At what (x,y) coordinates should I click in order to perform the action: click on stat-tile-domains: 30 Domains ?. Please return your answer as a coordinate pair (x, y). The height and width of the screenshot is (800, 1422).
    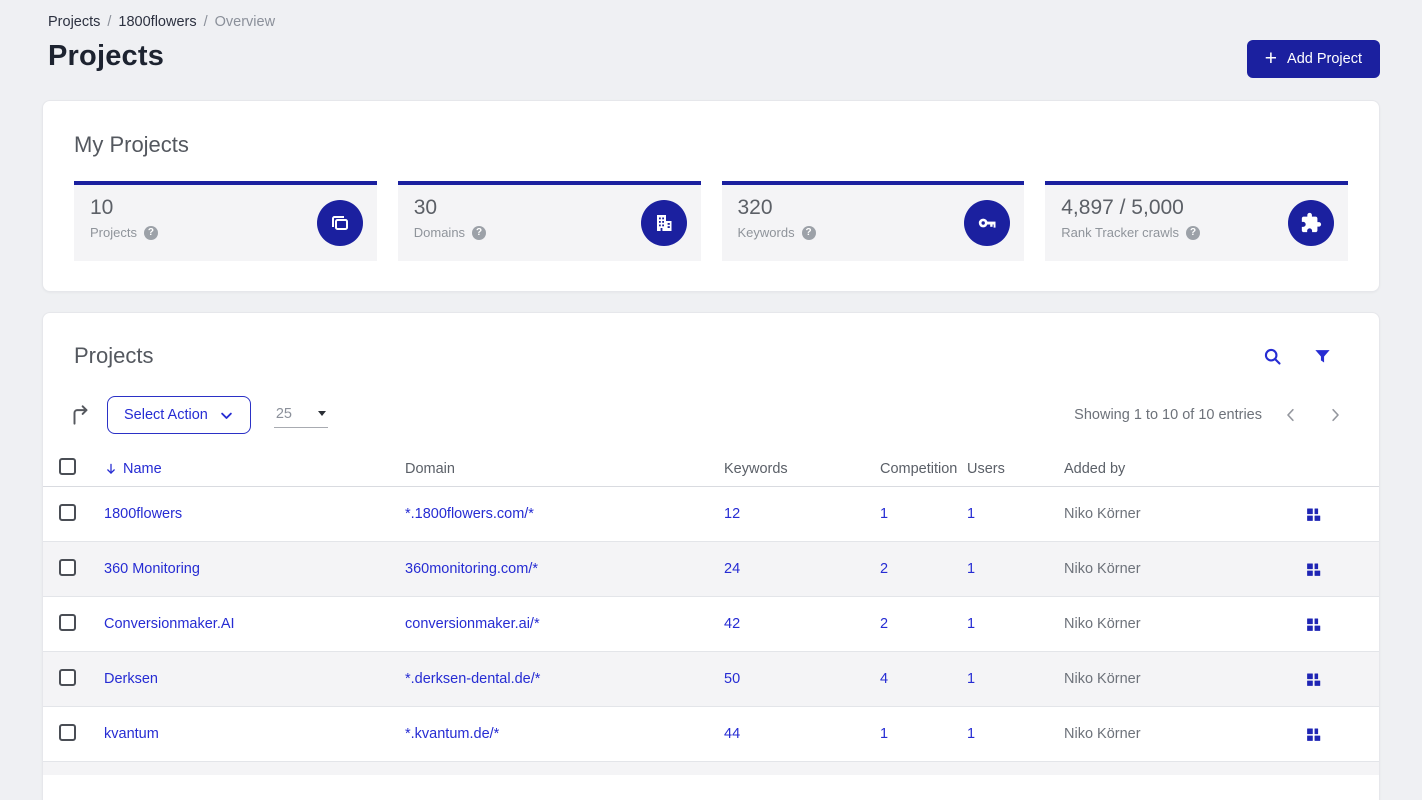
    Looking at the image, I should click on (549, 221).